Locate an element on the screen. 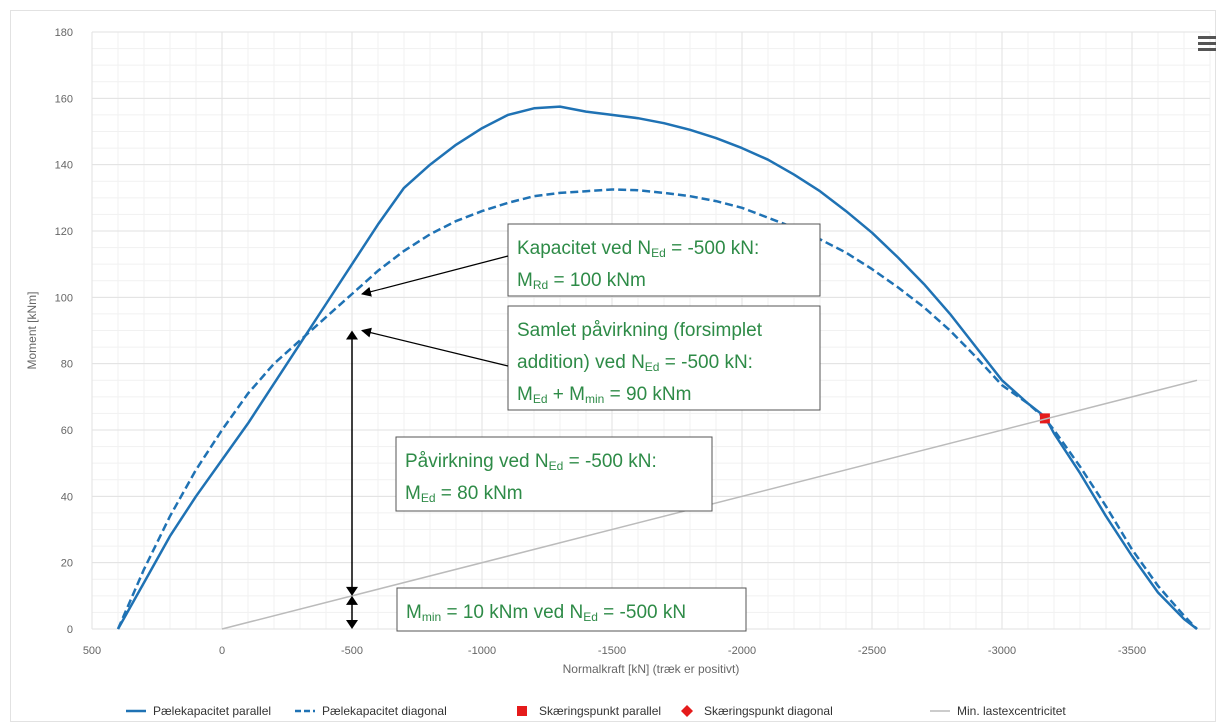 Image resolution: width=1218 pixels, height=724 pixels. legend-label: Skæringspunkt diagonal is located at coordinates (768, 711).